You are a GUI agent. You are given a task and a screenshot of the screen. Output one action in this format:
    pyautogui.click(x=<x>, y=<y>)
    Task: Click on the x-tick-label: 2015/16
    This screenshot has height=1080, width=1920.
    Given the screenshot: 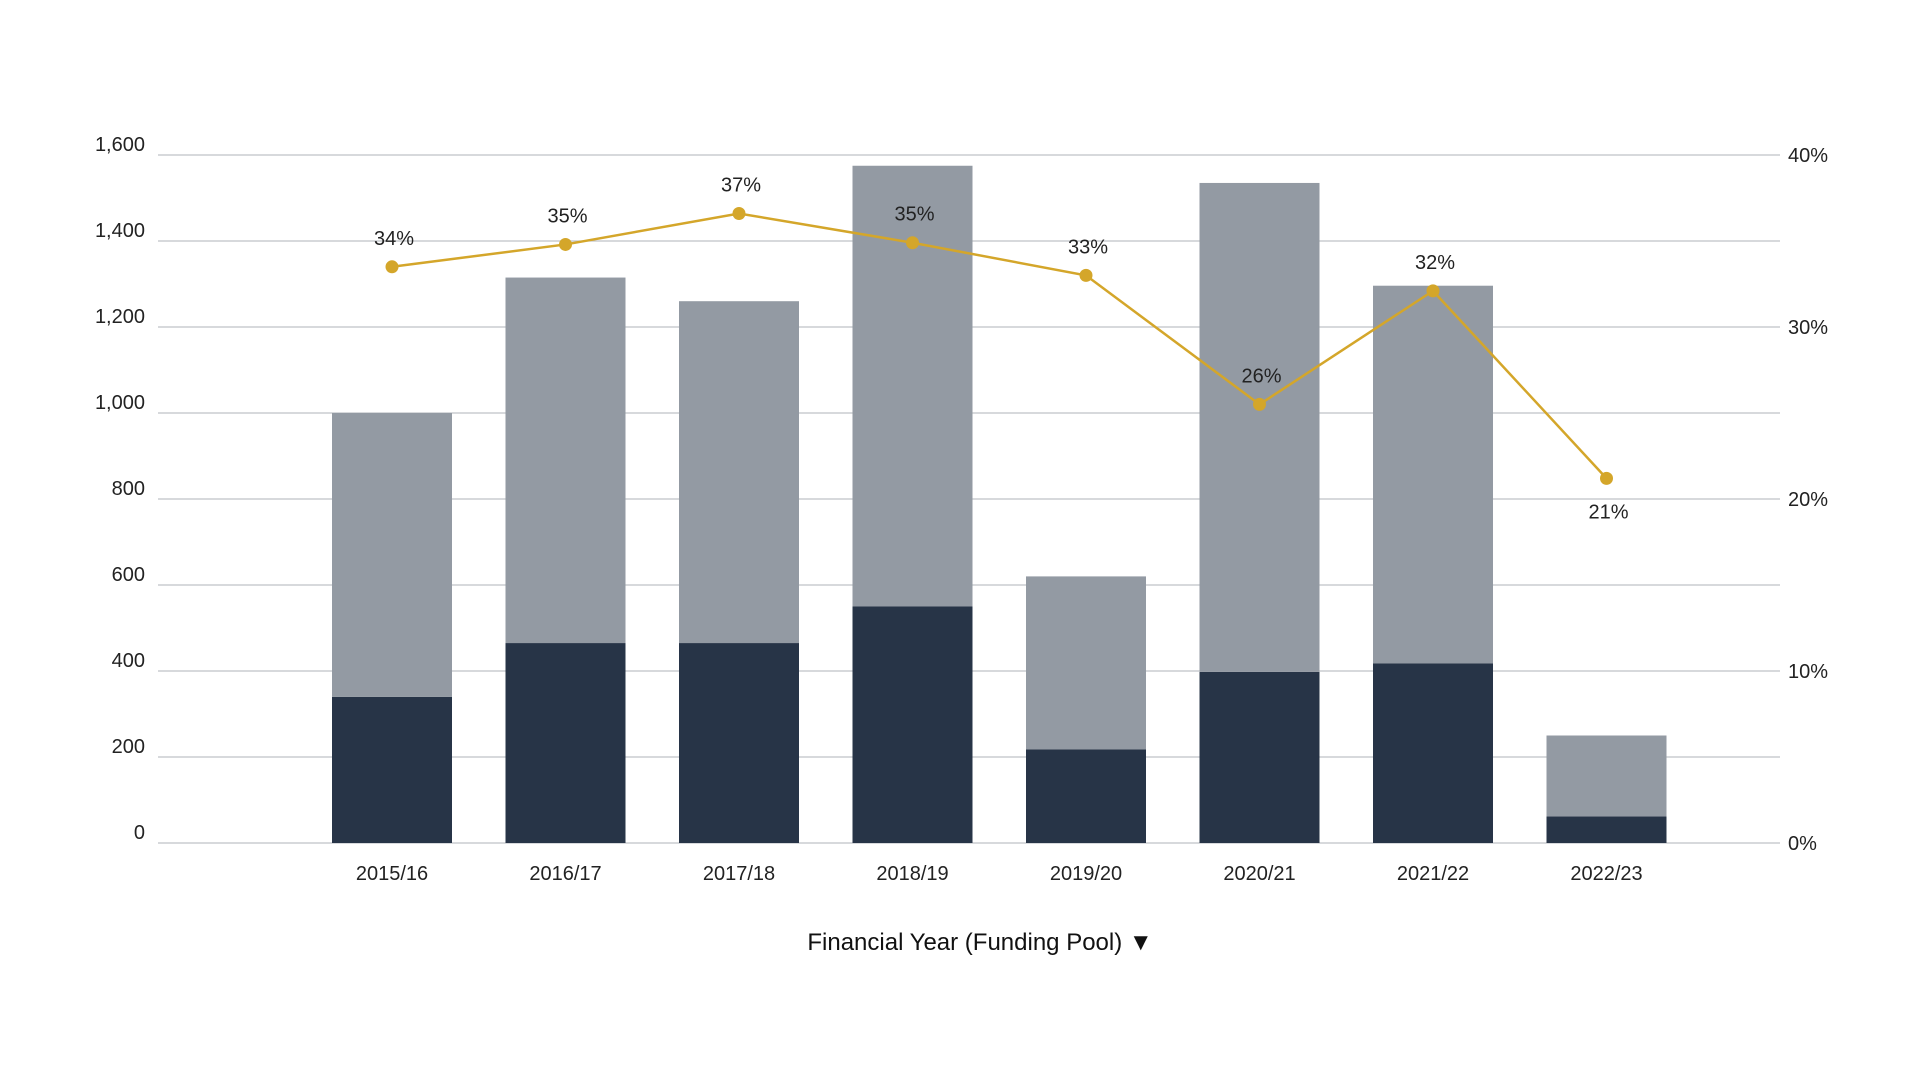 What is the action you would take?
    pyautogui.click(x=392, y=874)
    